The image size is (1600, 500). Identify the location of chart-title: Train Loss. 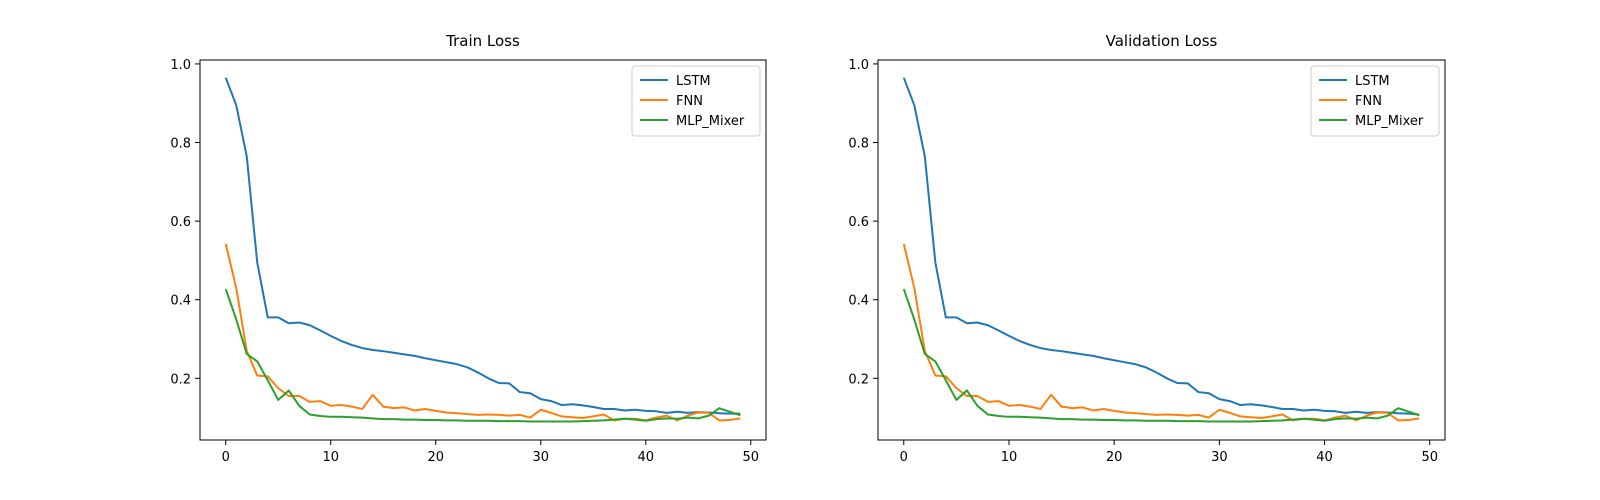
(482, 41).